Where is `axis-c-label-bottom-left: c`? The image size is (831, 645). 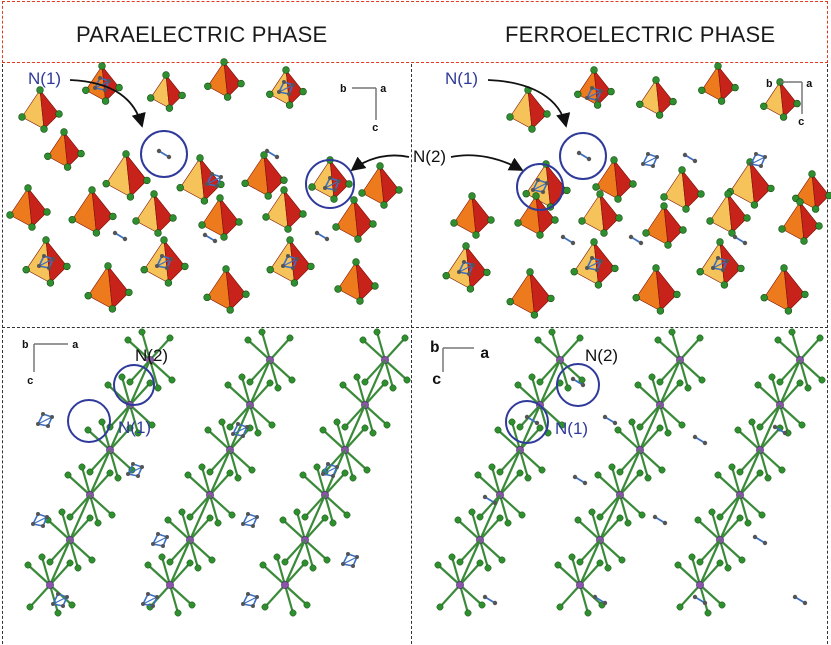
axis-c-label-bottom-left: c is located at coordinates (30, 382).